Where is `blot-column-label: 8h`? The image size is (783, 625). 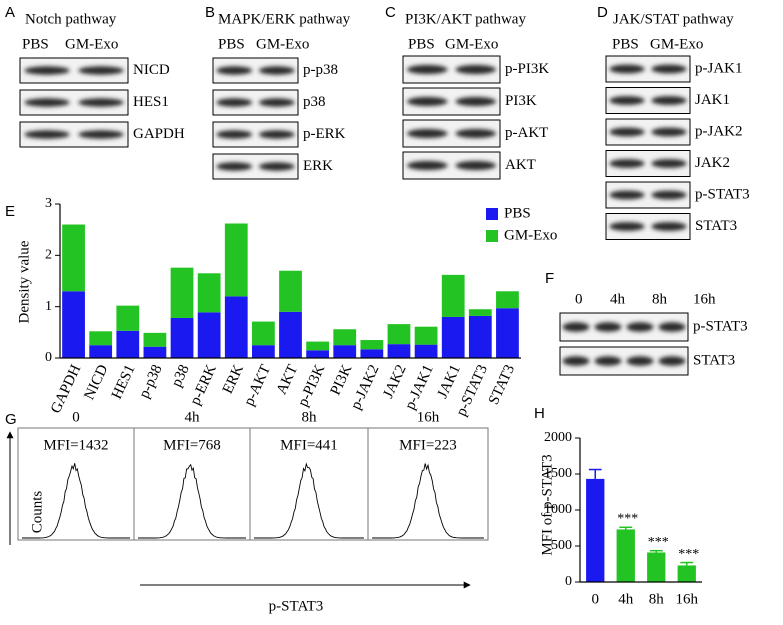 blot-column-label: 8h is located at coordinates (660, 299).